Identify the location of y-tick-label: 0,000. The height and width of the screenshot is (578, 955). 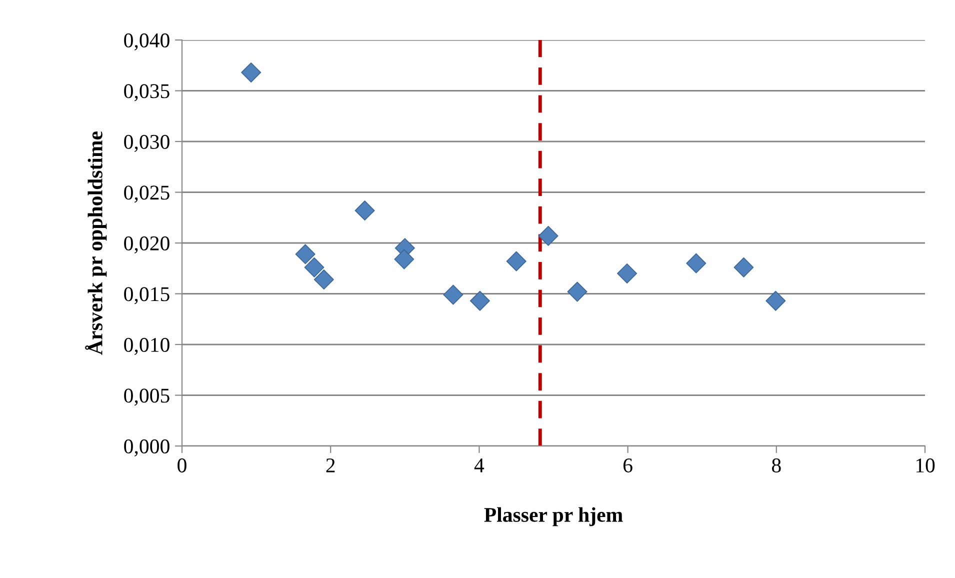
(147, 447).